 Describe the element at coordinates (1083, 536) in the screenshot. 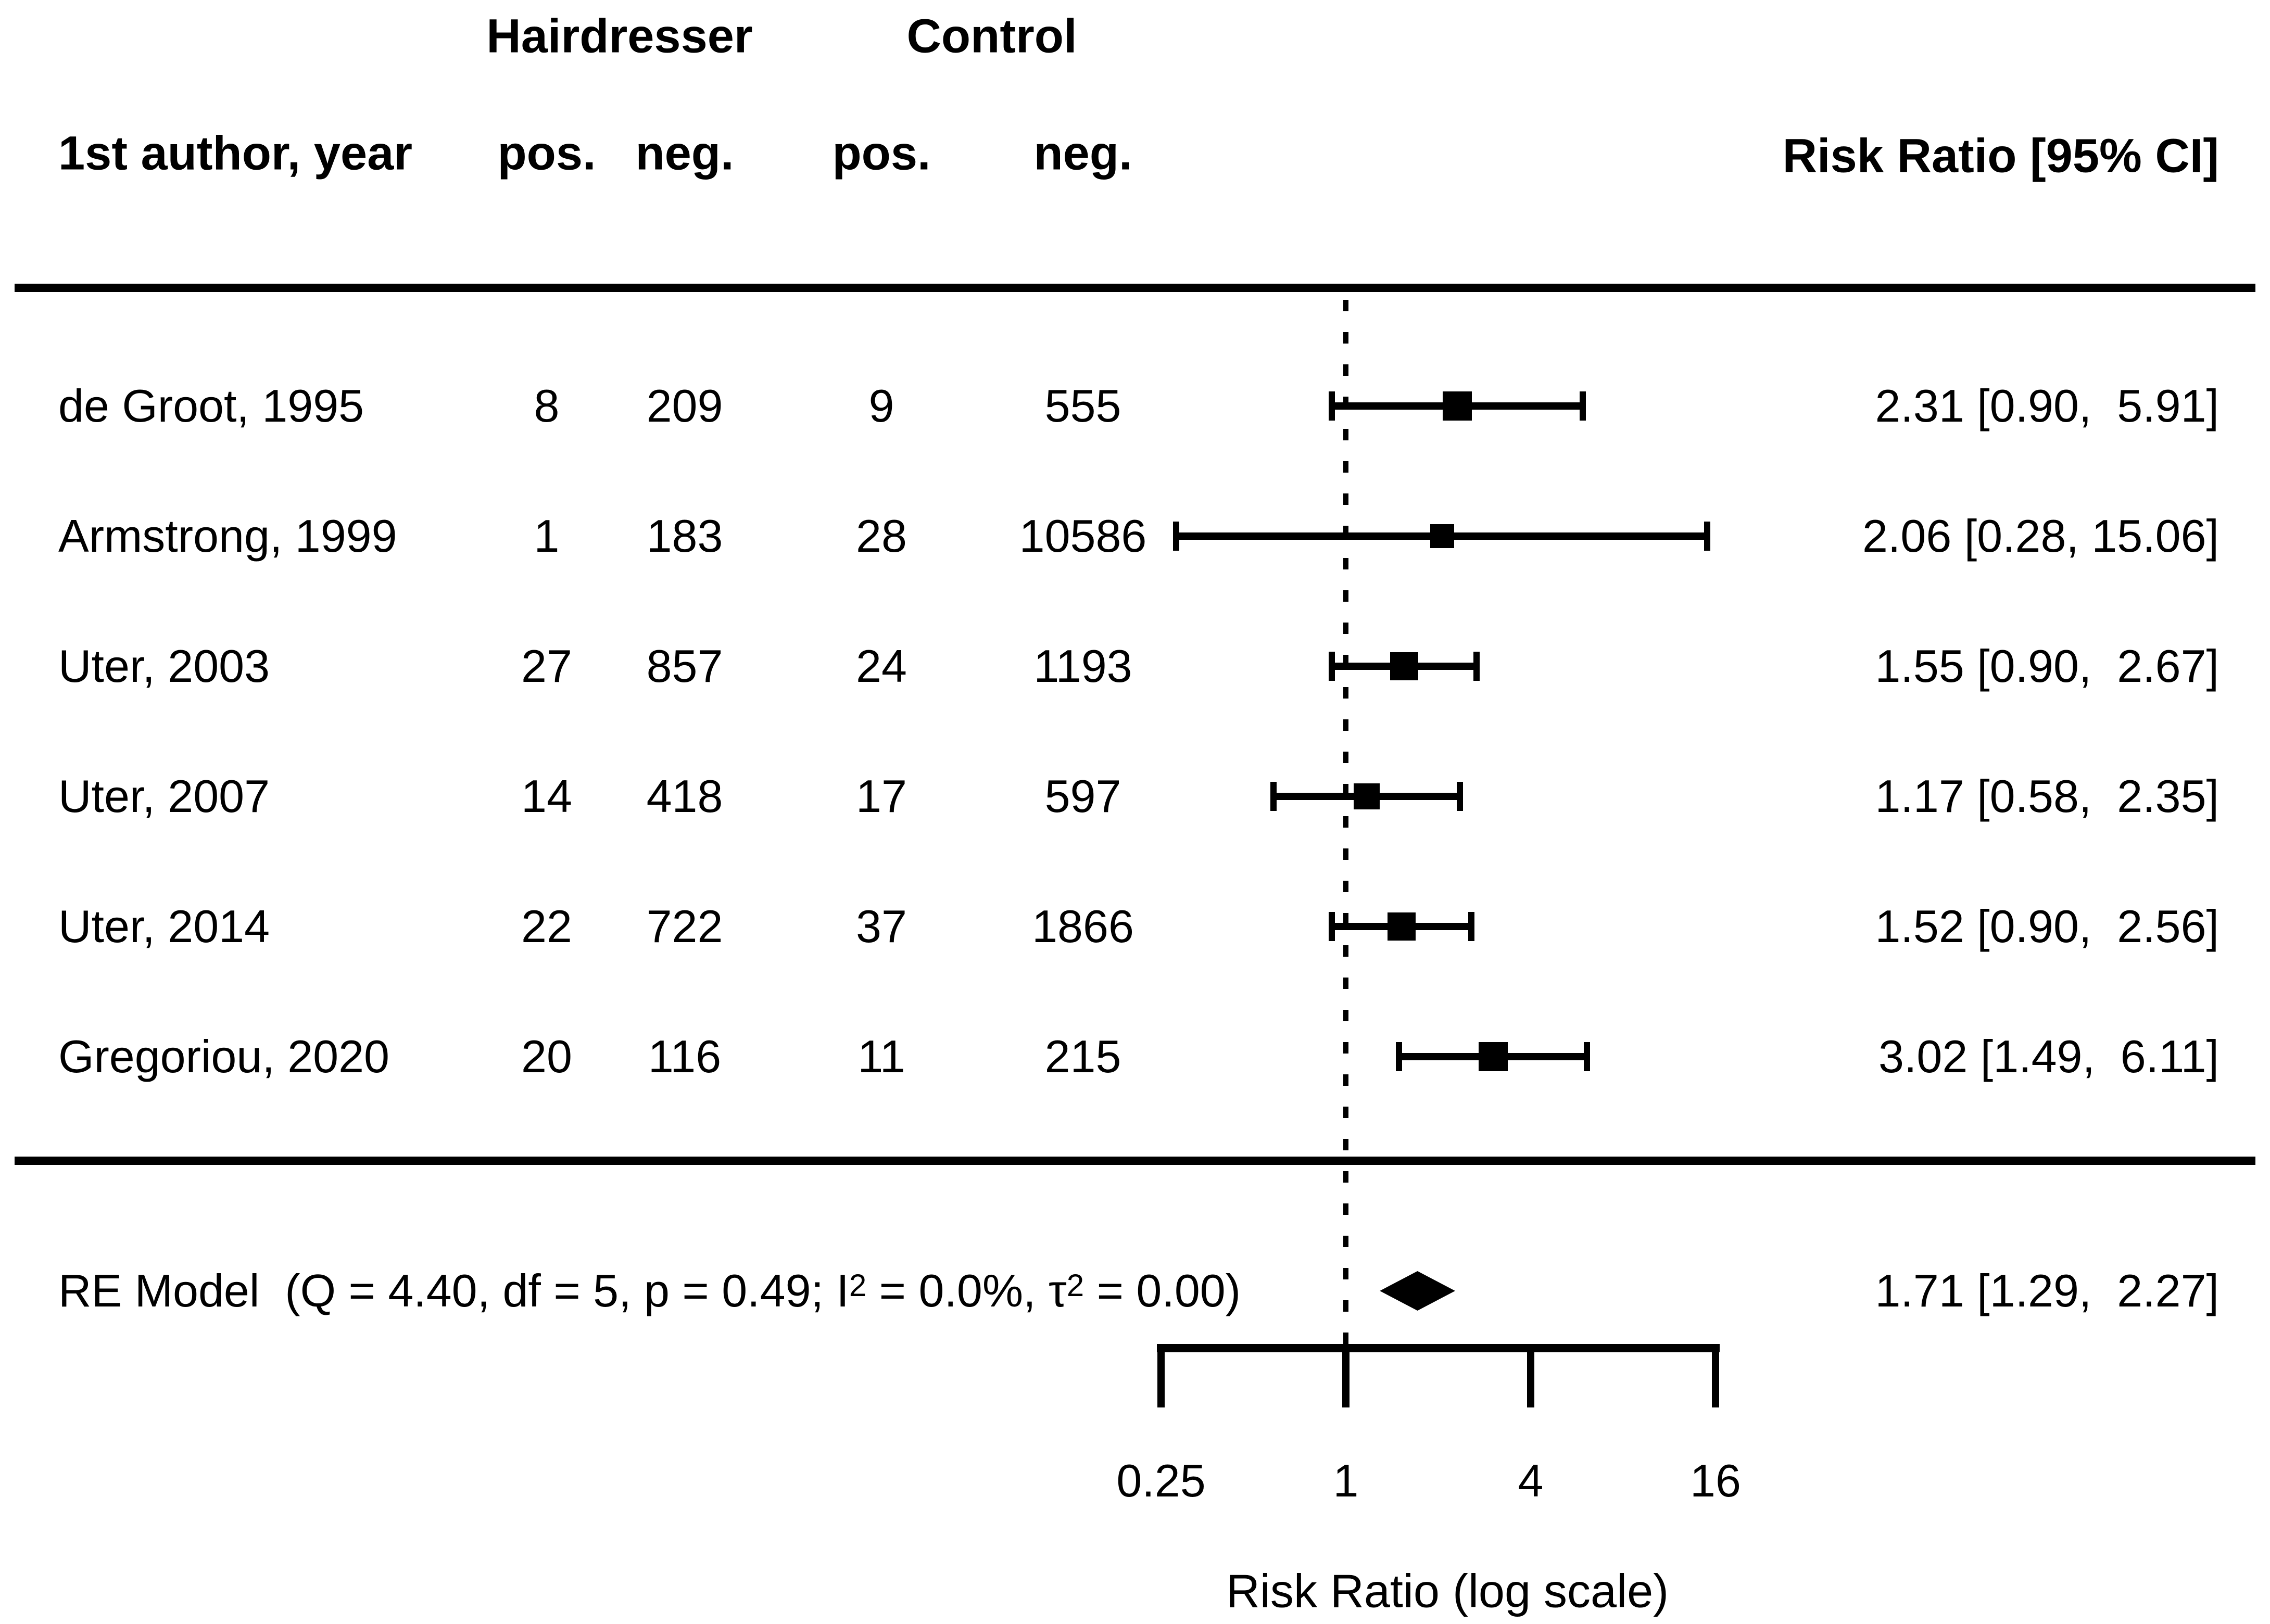

I see `control-neg-value: 10586` at that location.